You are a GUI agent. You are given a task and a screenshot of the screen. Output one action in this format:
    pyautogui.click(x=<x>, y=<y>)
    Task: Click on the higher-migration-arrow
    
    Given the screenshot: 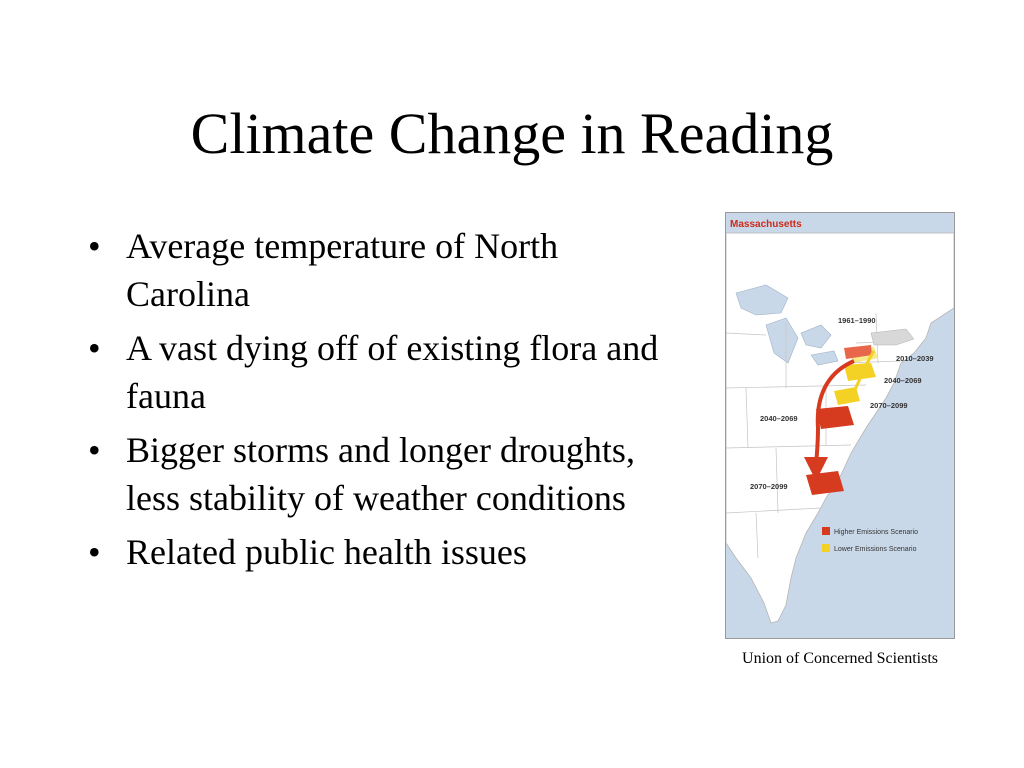 What is the action you would take?
    pyautogui.click(x=829, y=420)
    